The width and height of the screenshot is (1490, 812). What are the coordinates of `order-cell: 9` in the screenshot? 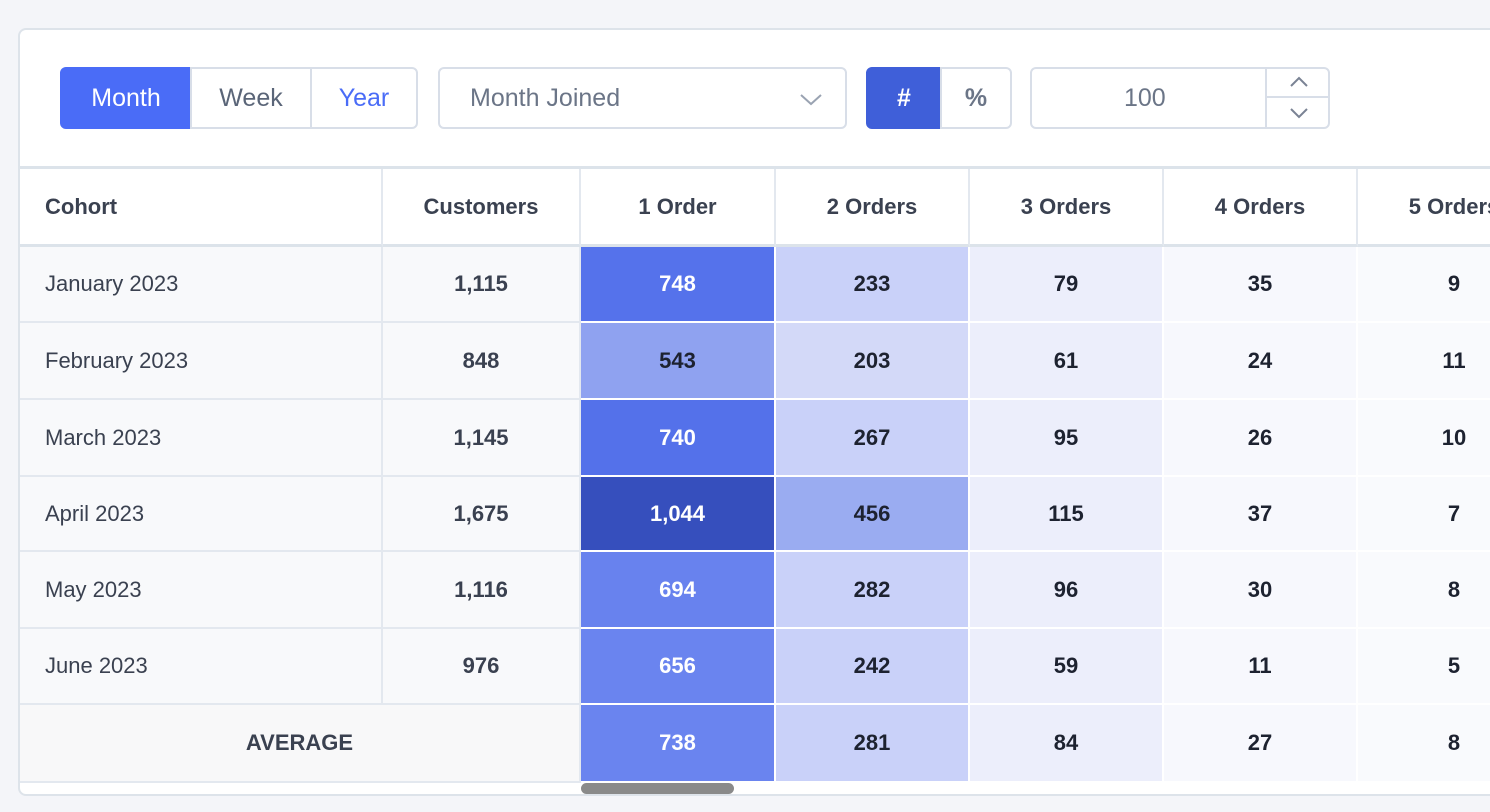 It's located at (1424, 285).